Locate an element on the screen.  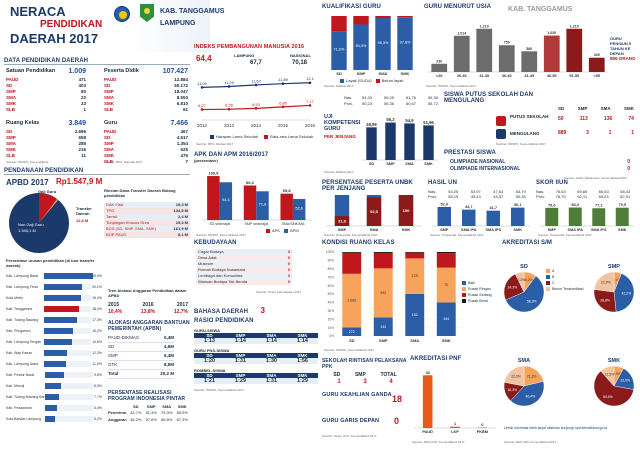
persen-bar is located at coordinates (50, 407).